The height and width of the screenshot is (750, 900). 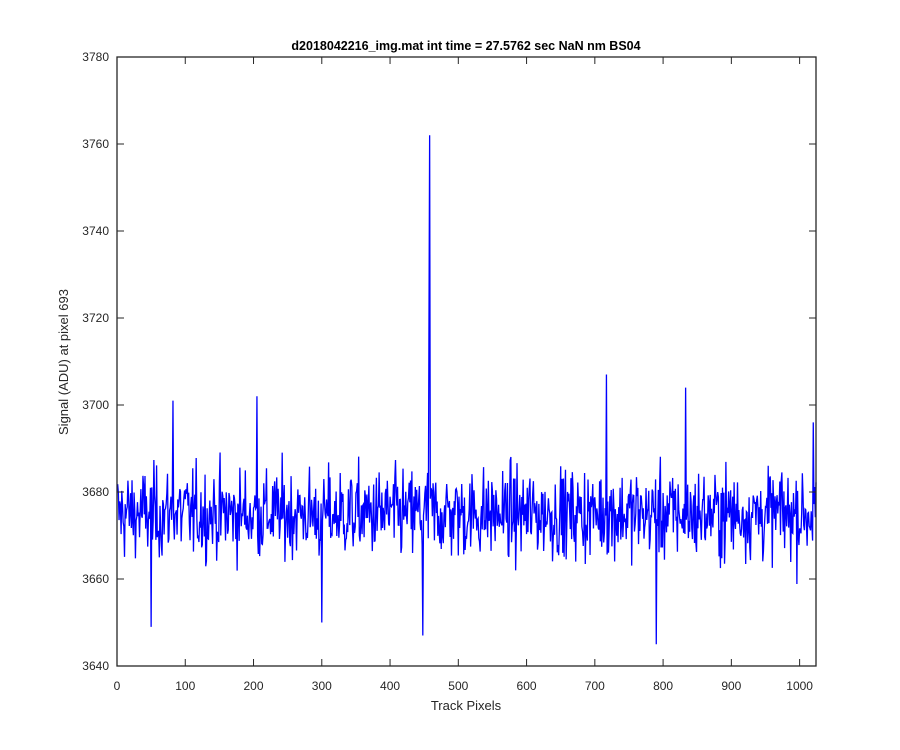 I want to click on y-tick-label: 3660, so click(x=95, y=579).